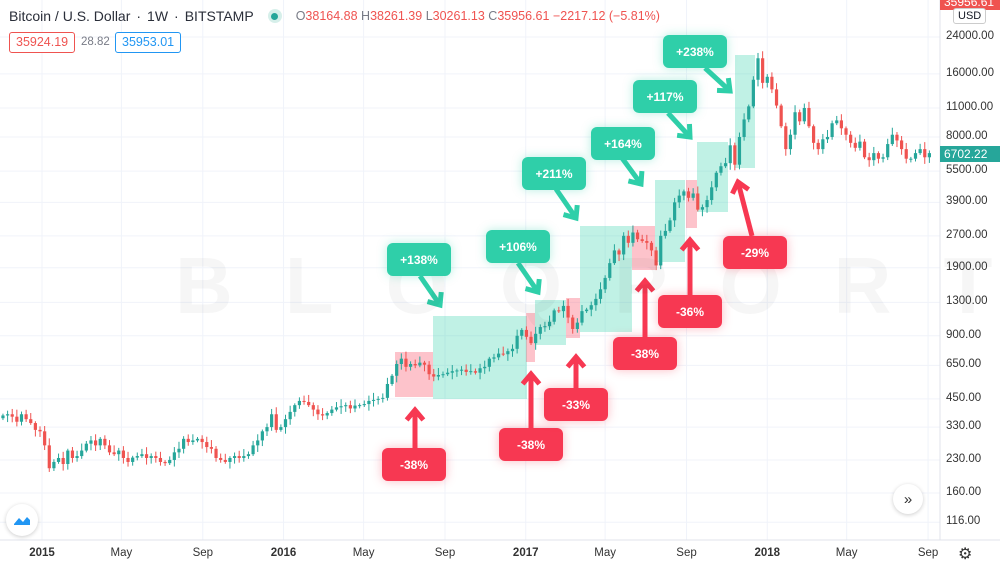 Image resolution: width=1000 pixels, height=564 pixels. What do you see at coordinates (970, 16) in the screenshot?
I see `currency-button: USD` at bounding box center [970, 16].